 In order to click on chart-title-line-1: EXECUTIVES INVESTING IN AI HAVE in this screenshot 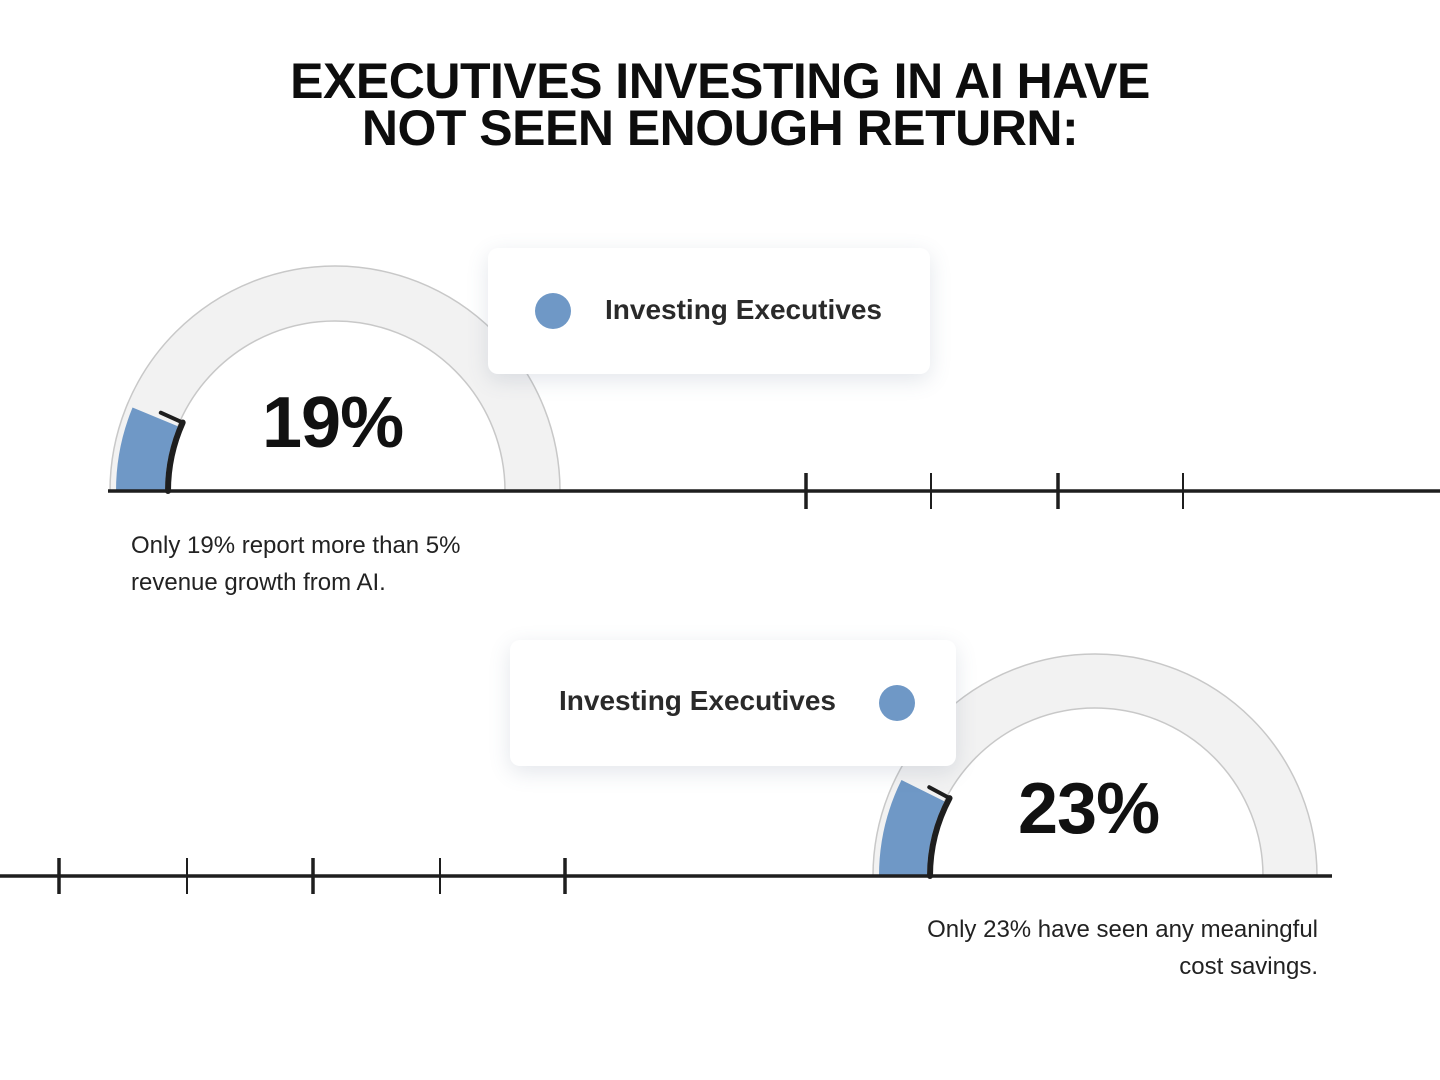, I will do `click(720, 81)`.